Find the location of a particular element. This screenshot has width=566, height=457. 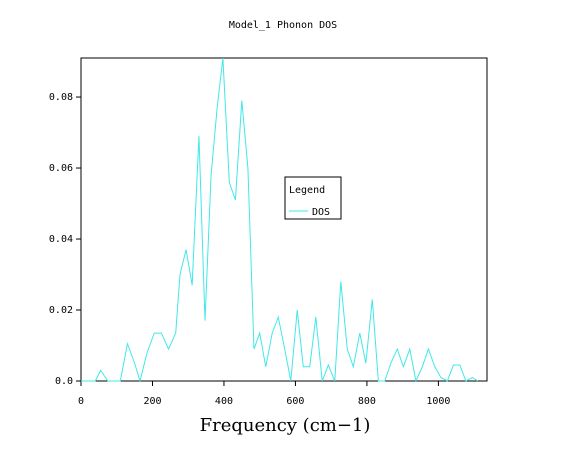

y-tick-label: 0.08 is located at coordinates (61, 97).